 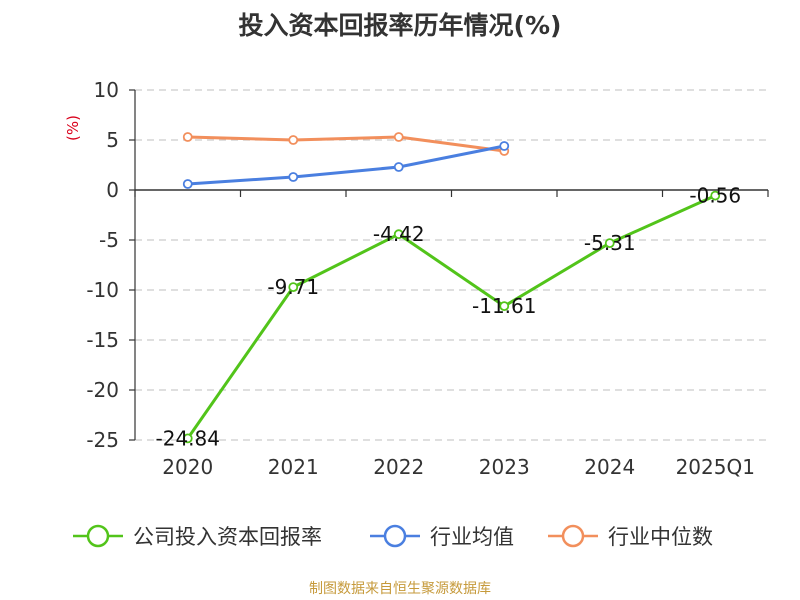 What do you see at coordinates (112, 190) in the screenshot?
I see `y-tick-label: 0` at bounding box center [112, 190].